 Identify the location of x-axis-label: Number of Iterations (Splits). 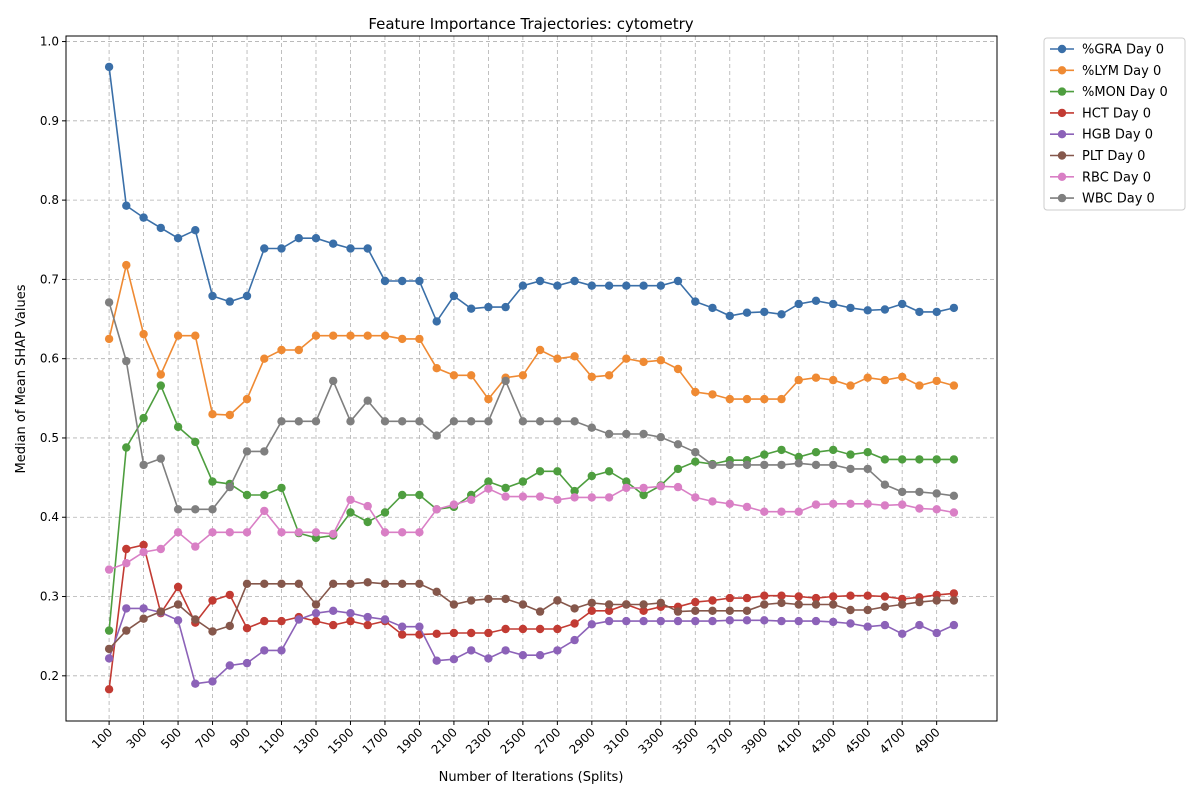
(531, 777).